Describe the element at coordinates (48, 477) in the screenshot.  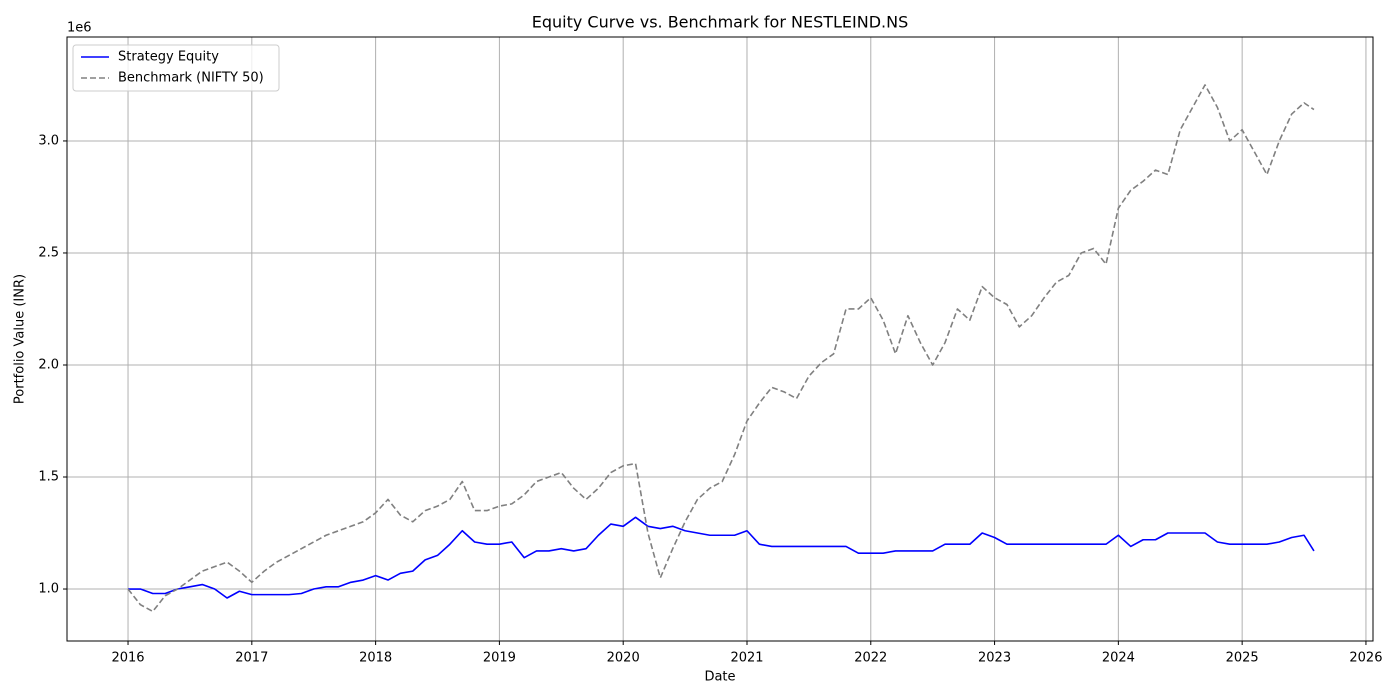
I see `y-tick-label: 1.5` at that location.